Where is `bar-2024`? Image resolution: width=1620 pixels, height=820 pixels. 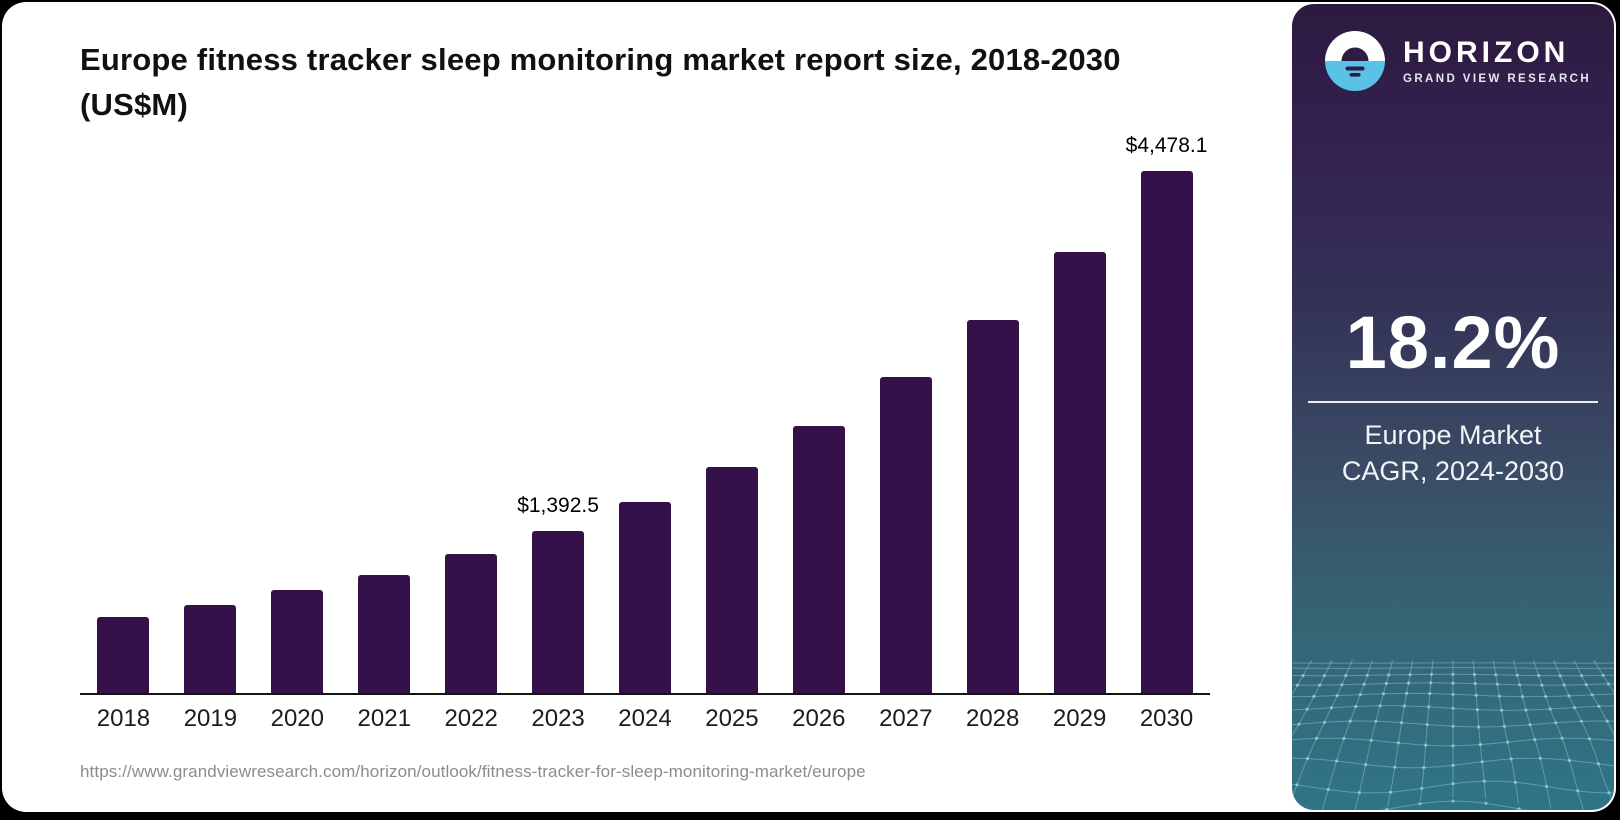
bar-2024 is located at coordinates (644, 597).